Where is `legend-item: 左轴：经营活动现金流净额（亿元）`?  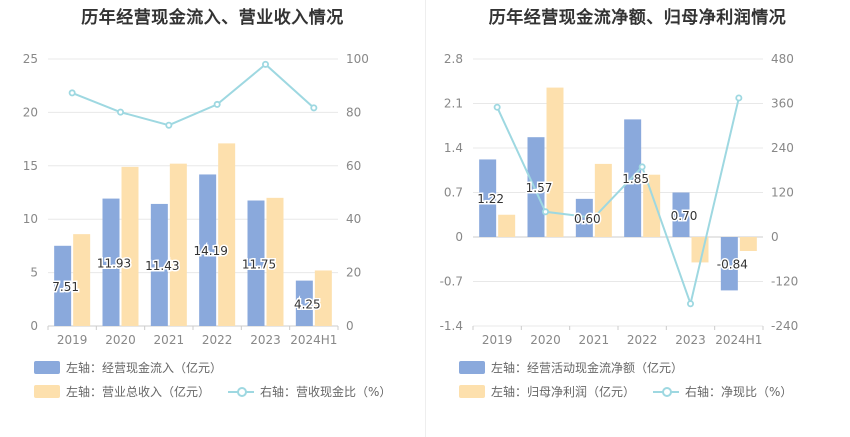
legend-item: 左轴：经营活动现金流净额（亿元） is located at coordinates (571, 367).